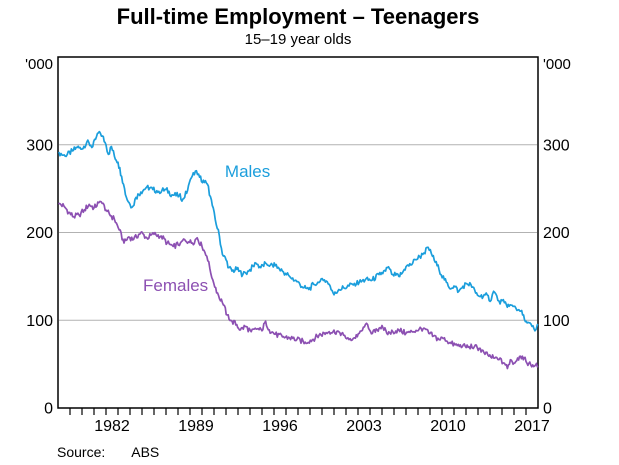 This screenshot has width=619, height=465. Describe the element at coordinates (298, 39) in the screenshot. I see `chart-subtitle: 15–19 year olds` at that location.